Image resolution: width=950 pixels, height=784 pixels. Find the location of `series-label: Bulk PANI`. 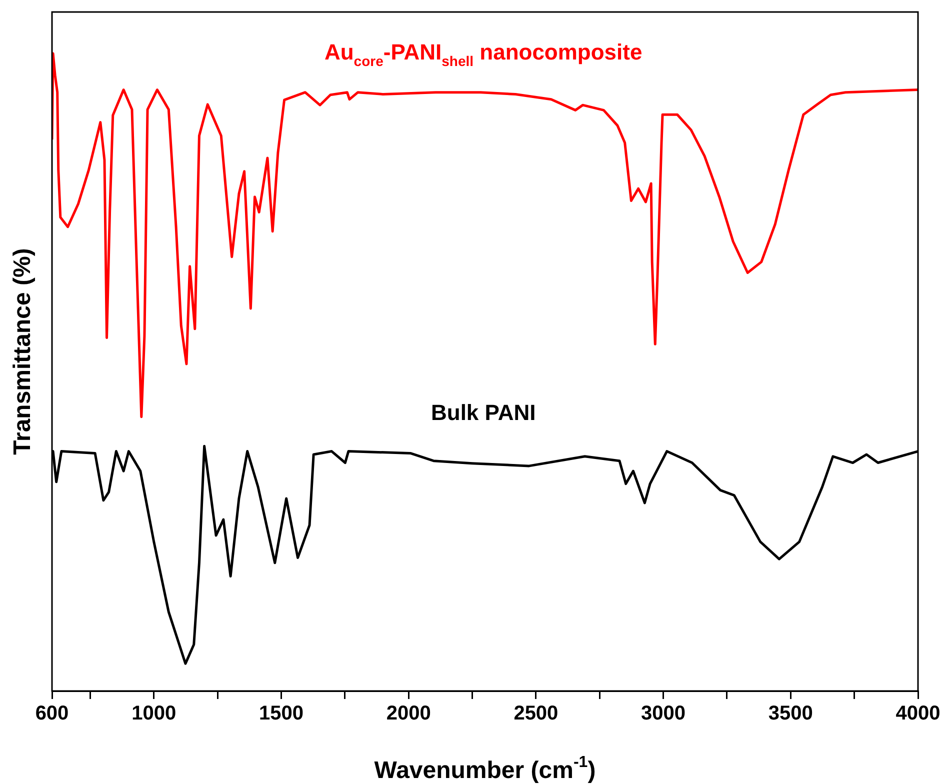

series-label: Bulk PANI is located at coordinates (483, 413).